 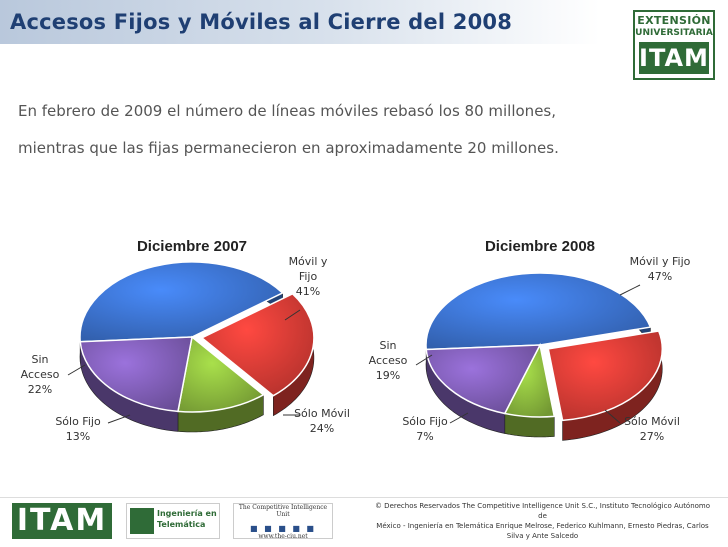 What do you see at coordinates (142, 521) in the screenshot?
I see `ingenieria-logo-mark` at bounding box center [142, 521].